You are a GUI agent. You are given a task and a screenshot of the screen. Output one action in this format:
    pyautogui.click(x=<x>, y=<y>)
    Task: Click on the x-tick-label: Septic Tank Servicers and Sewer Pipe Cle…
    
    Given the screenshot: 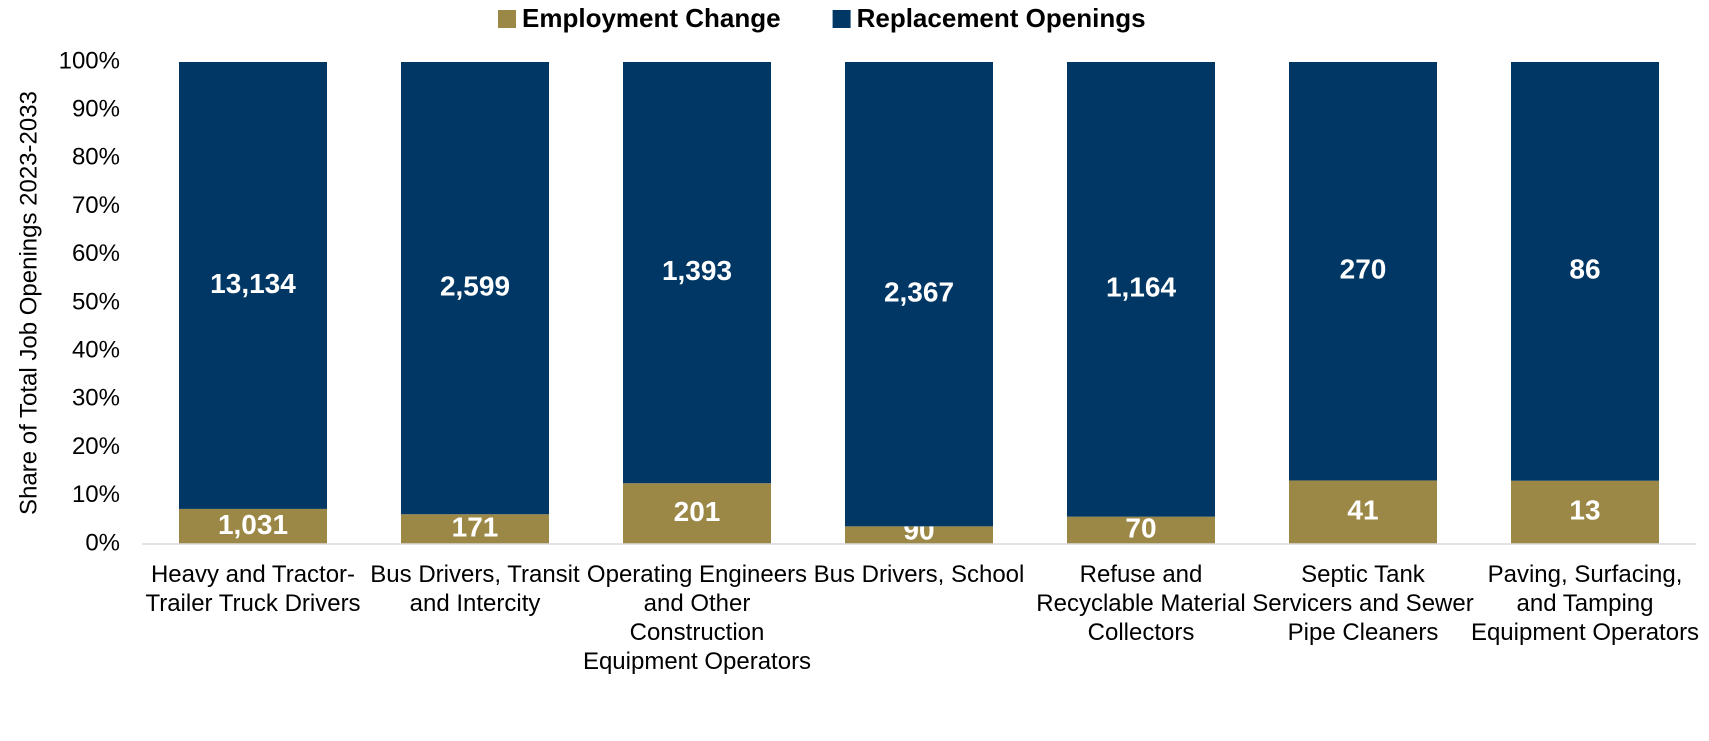 What is the action you would take?
    pyautogui.click(x=1363, y=603)
    